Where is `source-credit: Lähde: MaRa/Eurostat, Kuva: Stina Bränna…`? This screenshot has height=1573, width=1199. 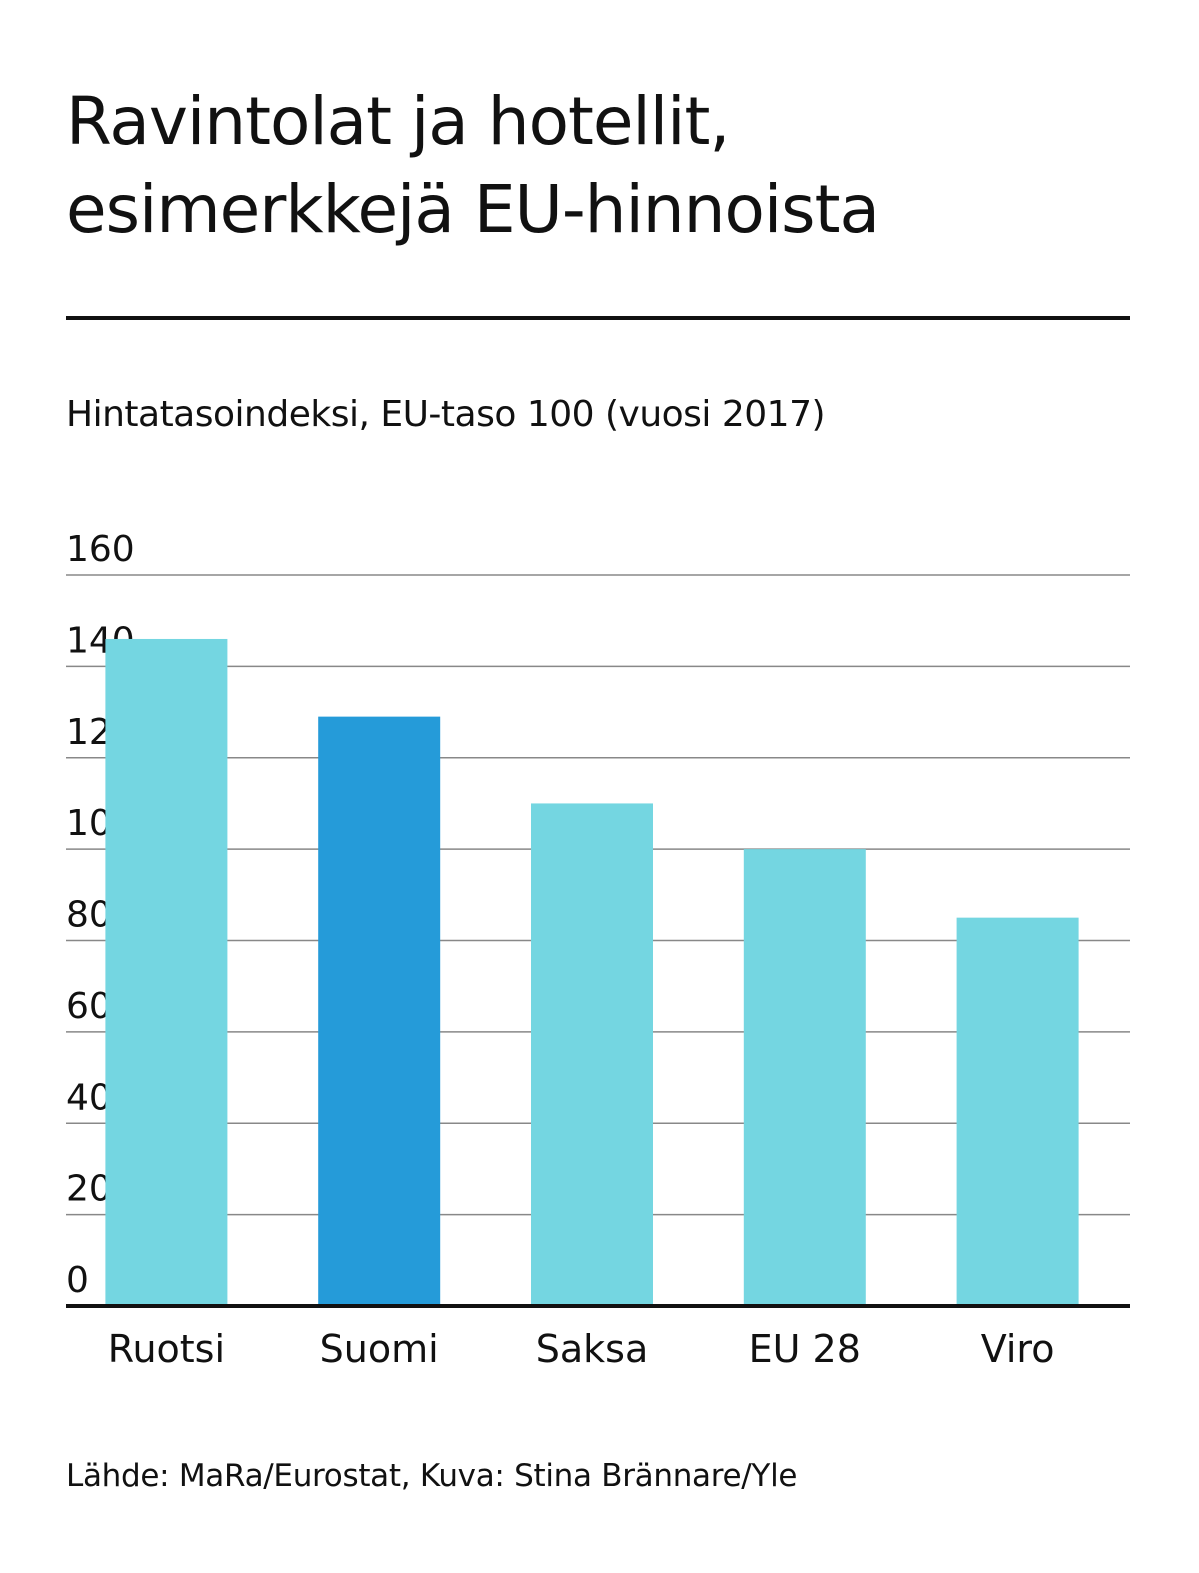 source-credit: Lähde: MaRa/Eurostat, Kuva: Stina Bränna… is located at coordinates (432, 1476).